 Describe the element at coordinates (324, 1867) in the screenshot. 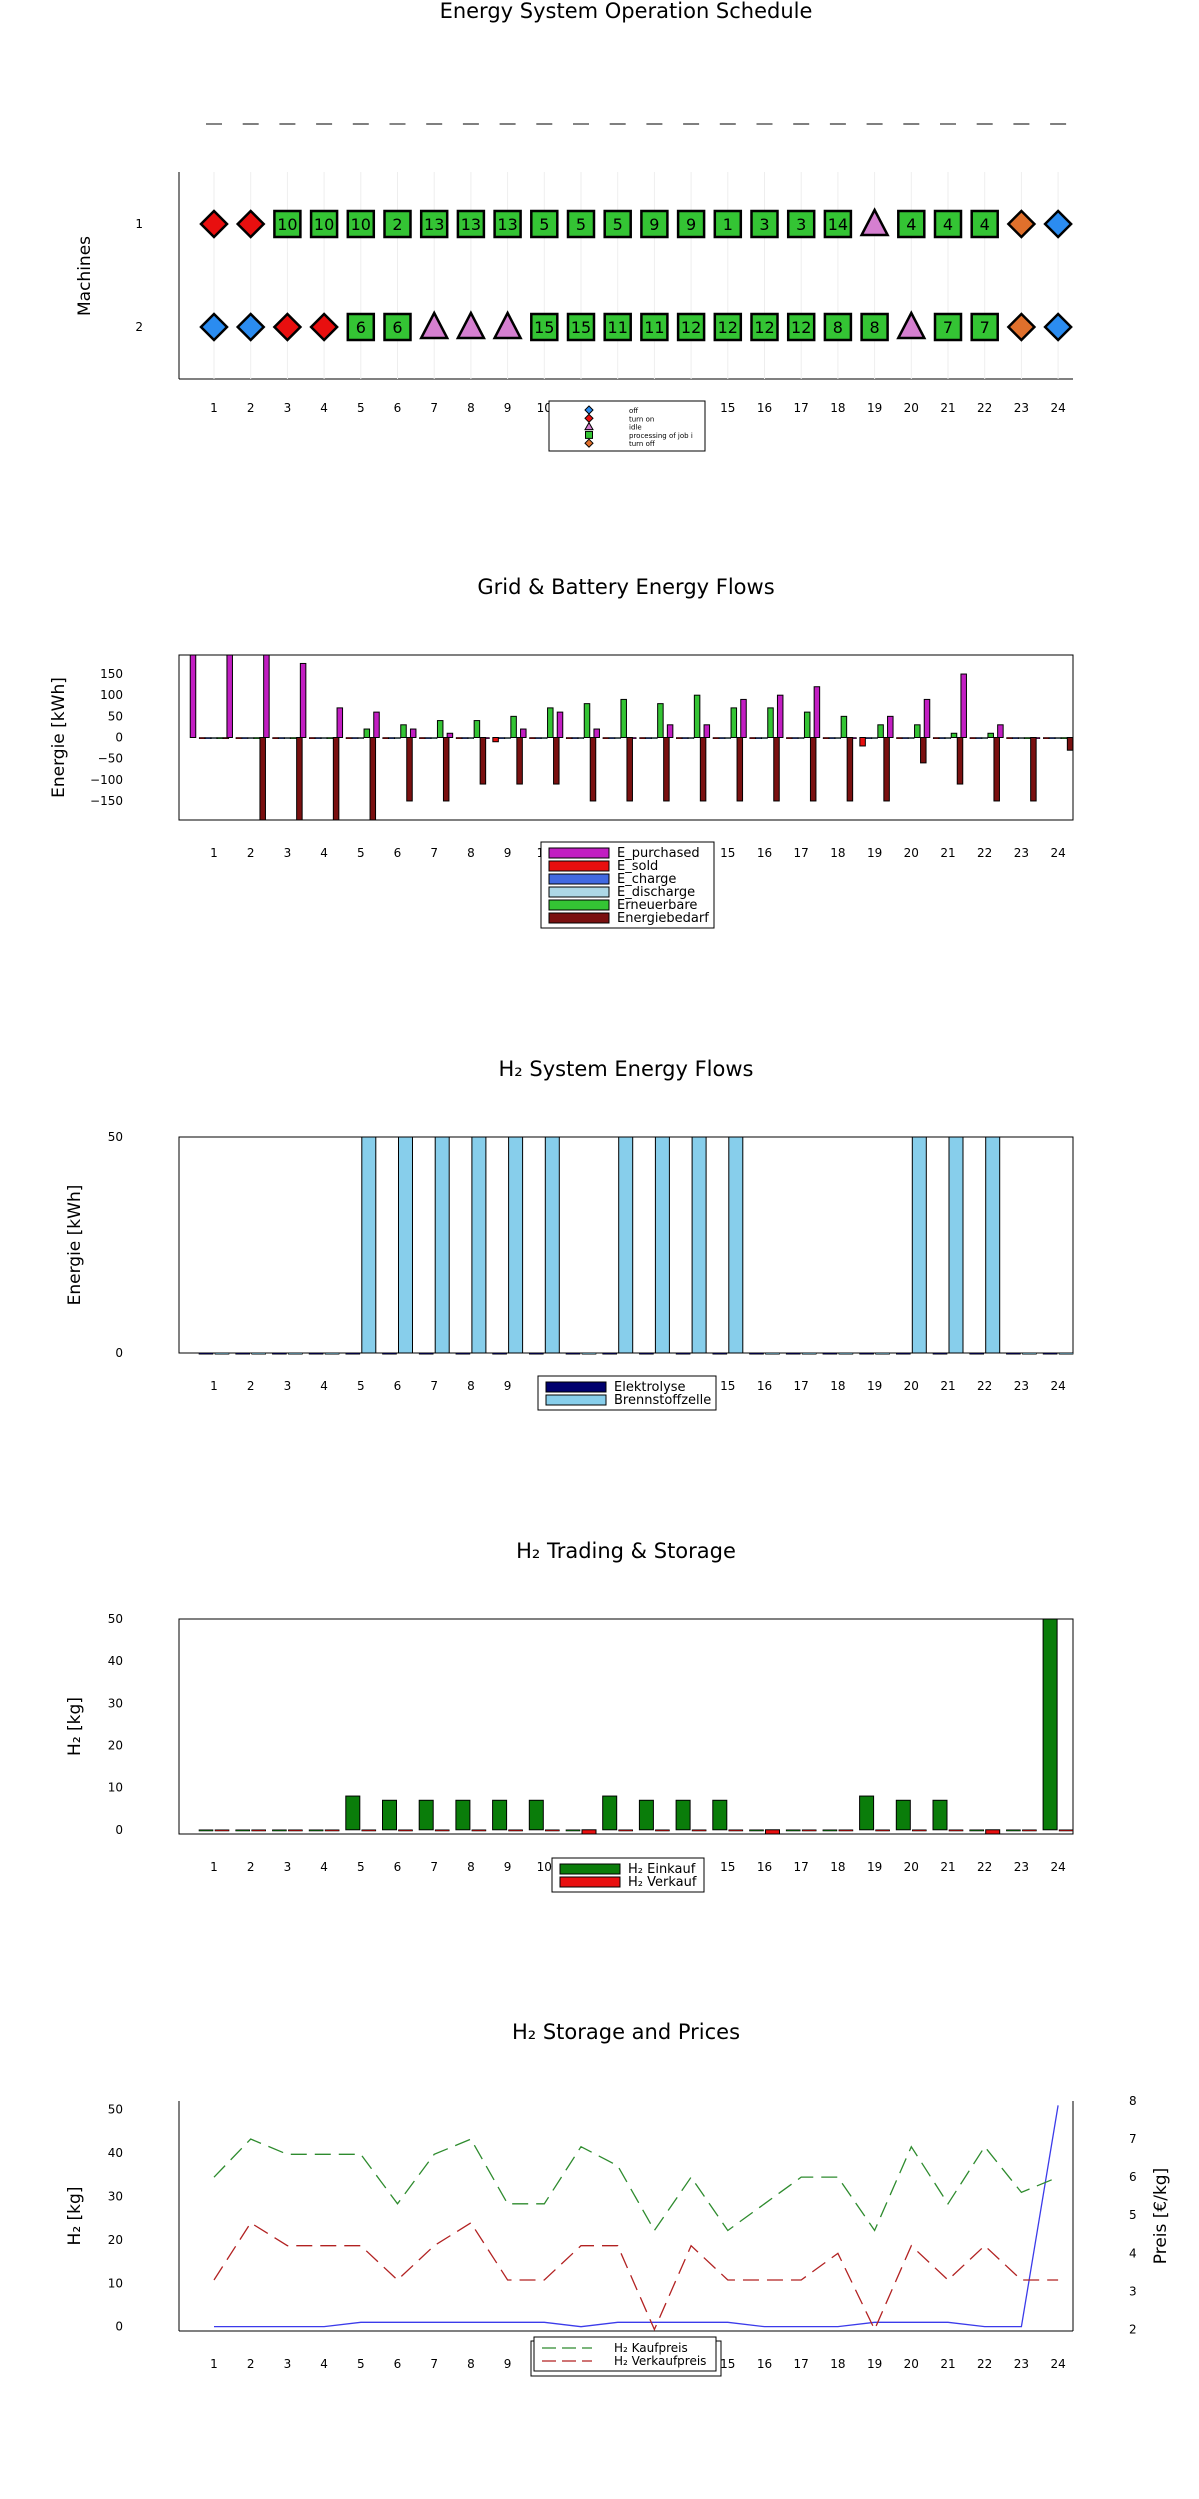

I see `x-tick-label: 4` at that location.